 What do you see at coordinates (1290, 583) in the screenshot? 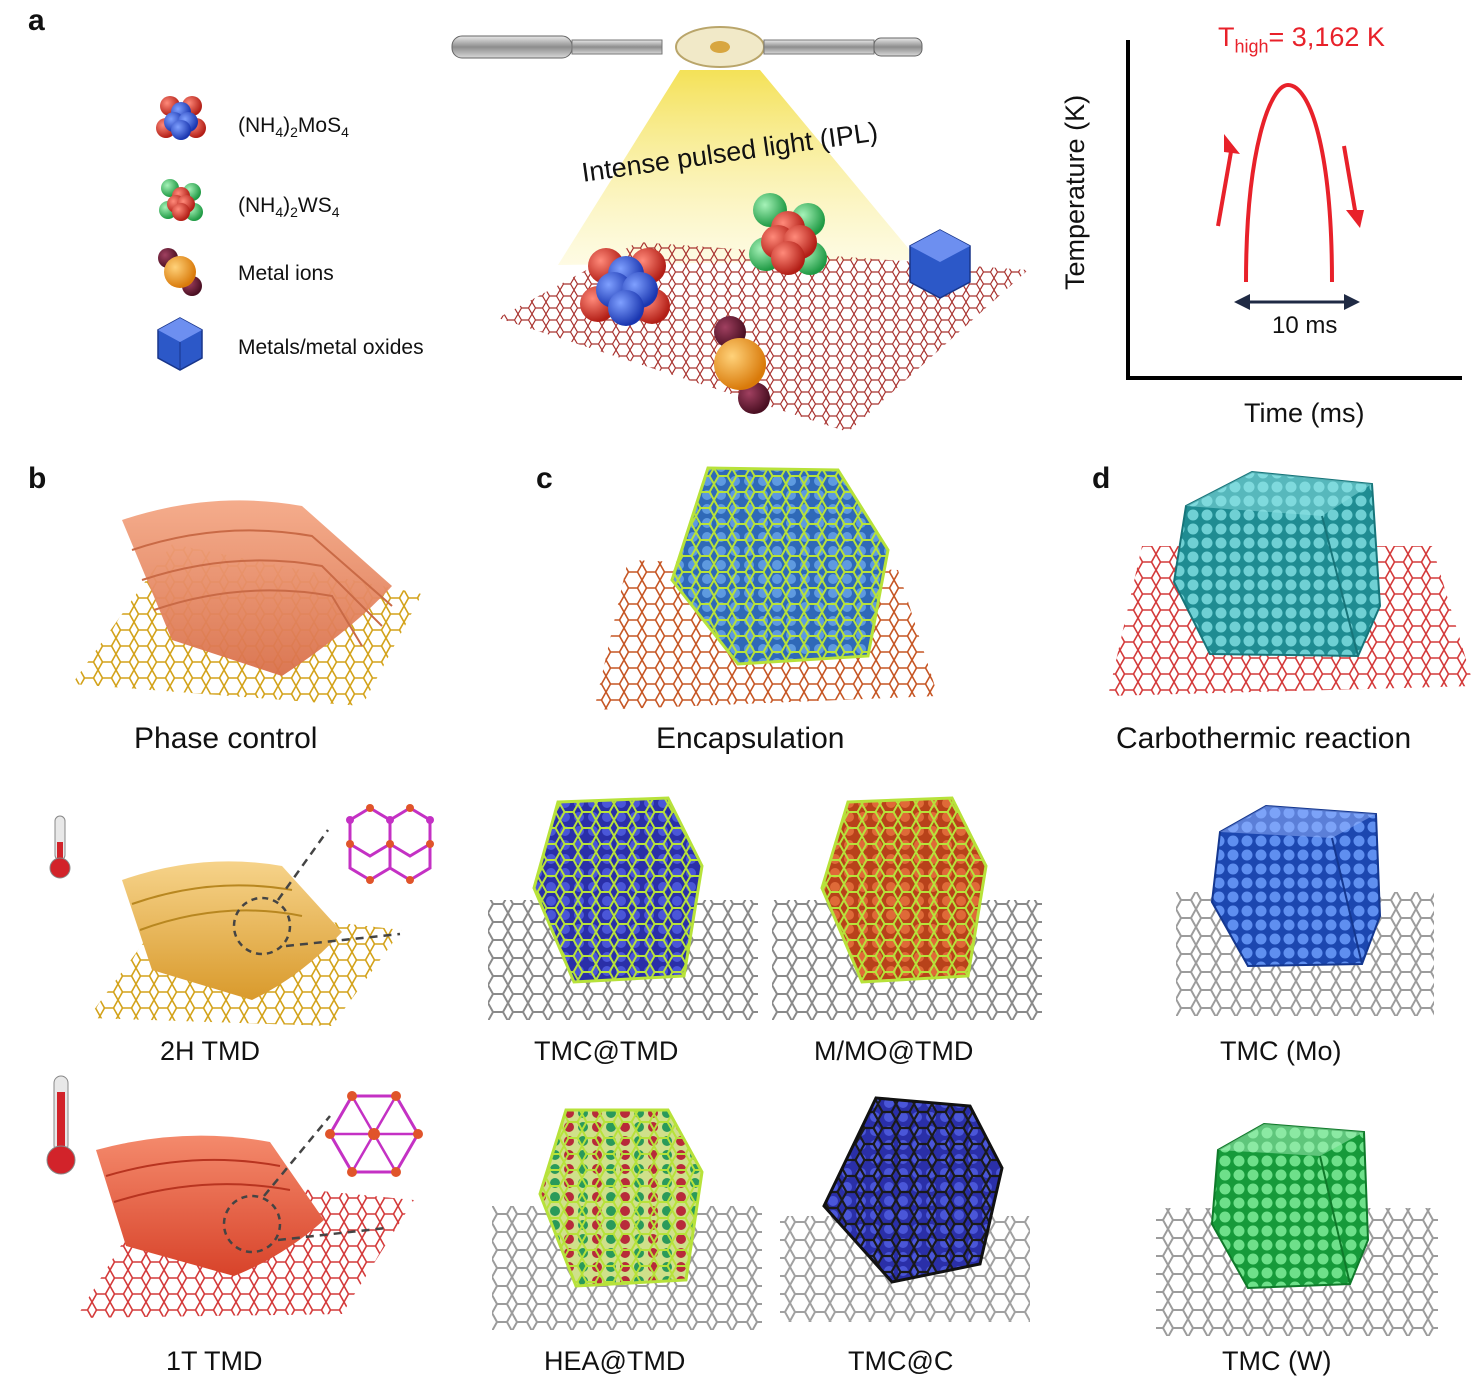
I see `carbothermic-illustration` at bounding box center [1290, 583].